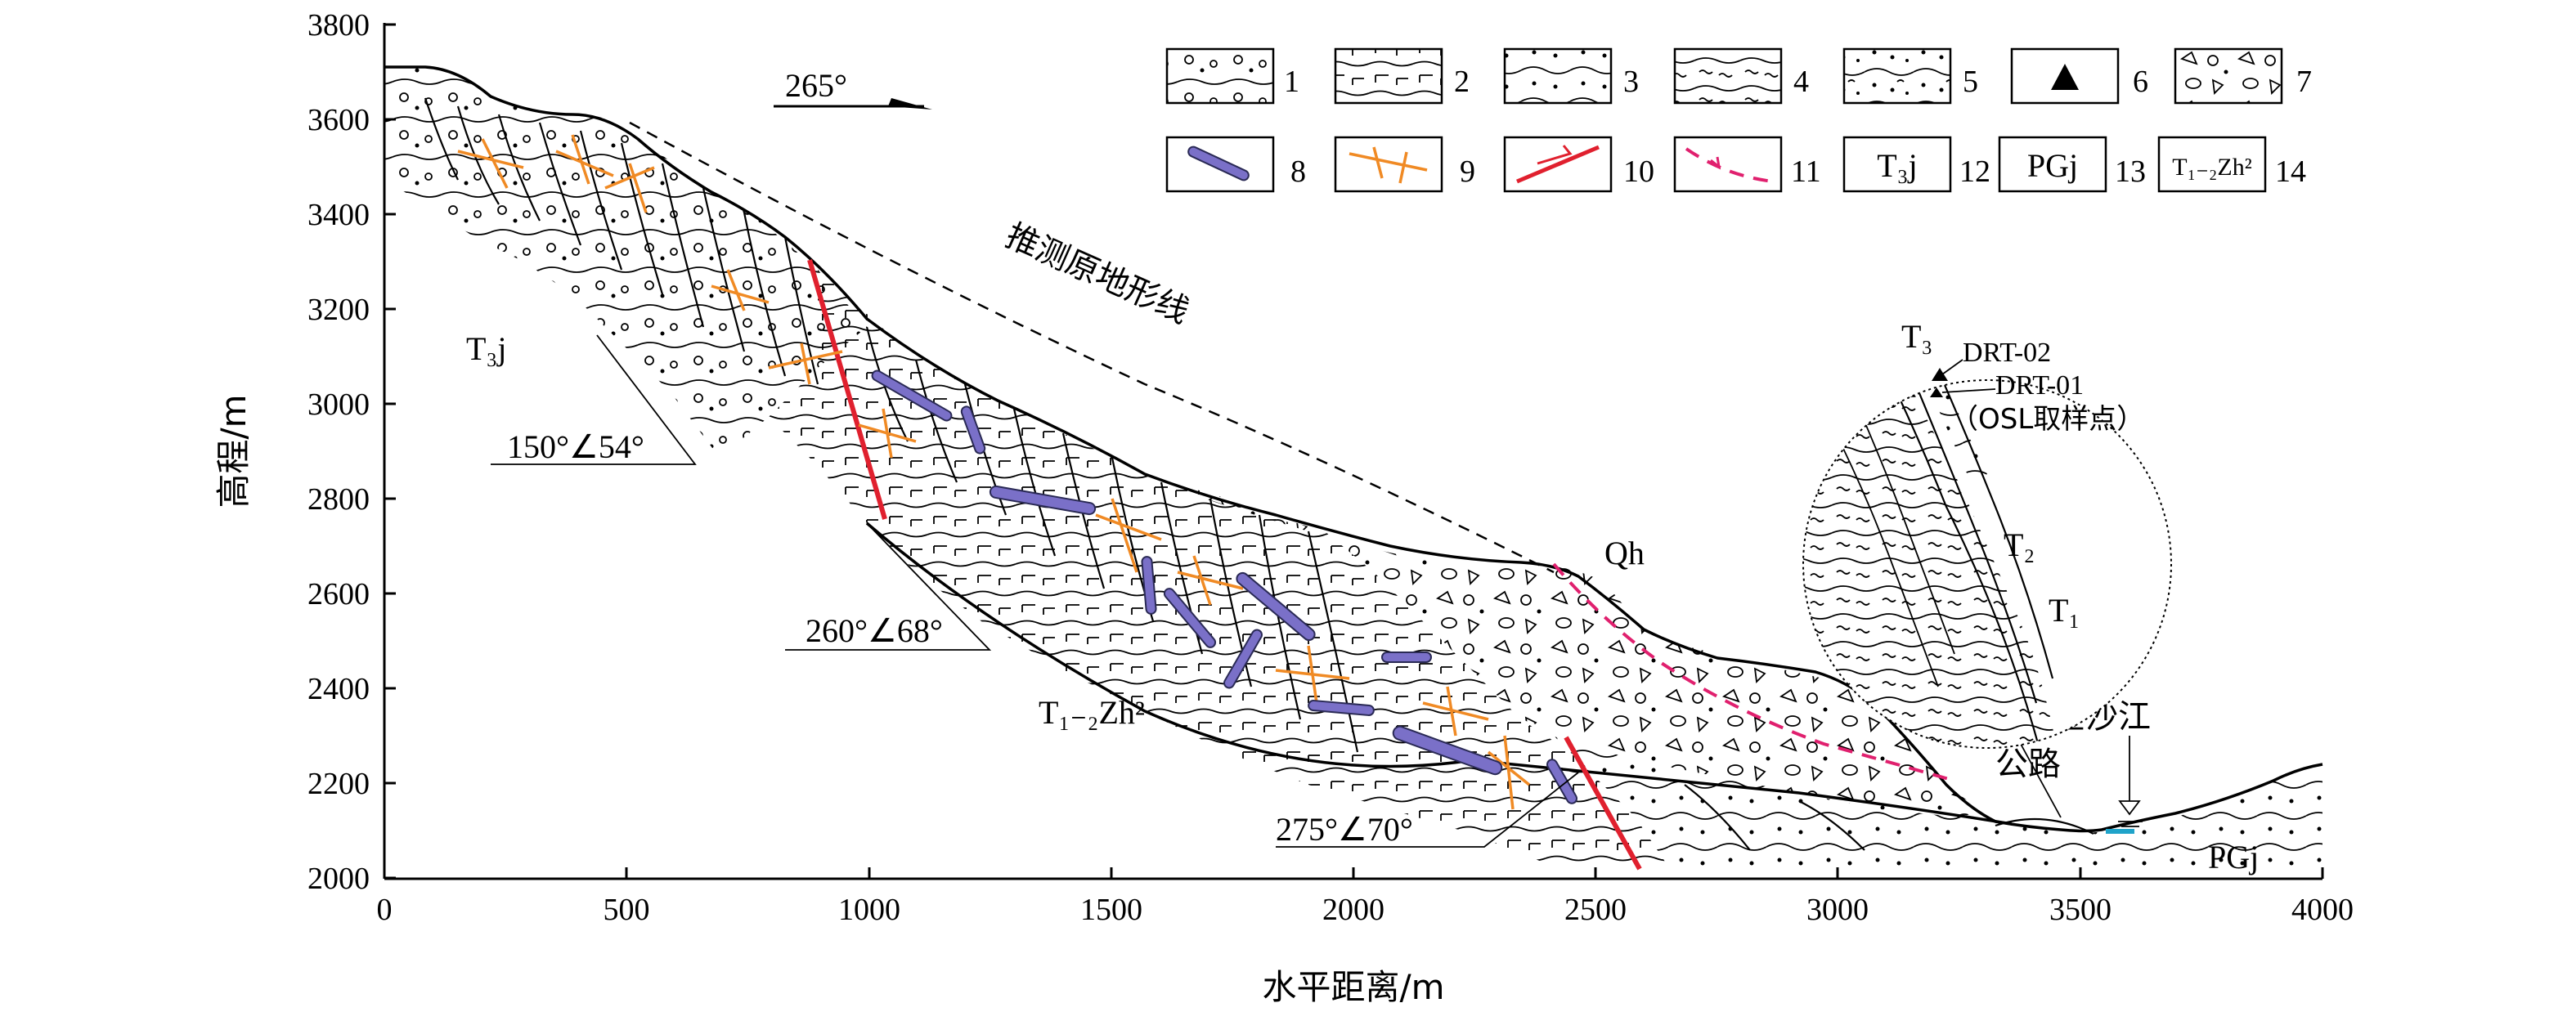  What do you see at coordinates (1111, 910) in the screenshot?
I see `x-tick-1500: 1500` at bounding box center [1111, 910].